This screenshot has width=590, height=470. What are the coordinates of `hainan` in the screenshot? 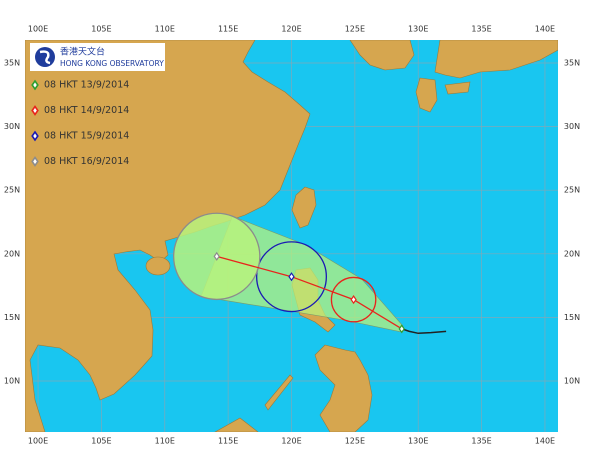 It's located at (158, 266).